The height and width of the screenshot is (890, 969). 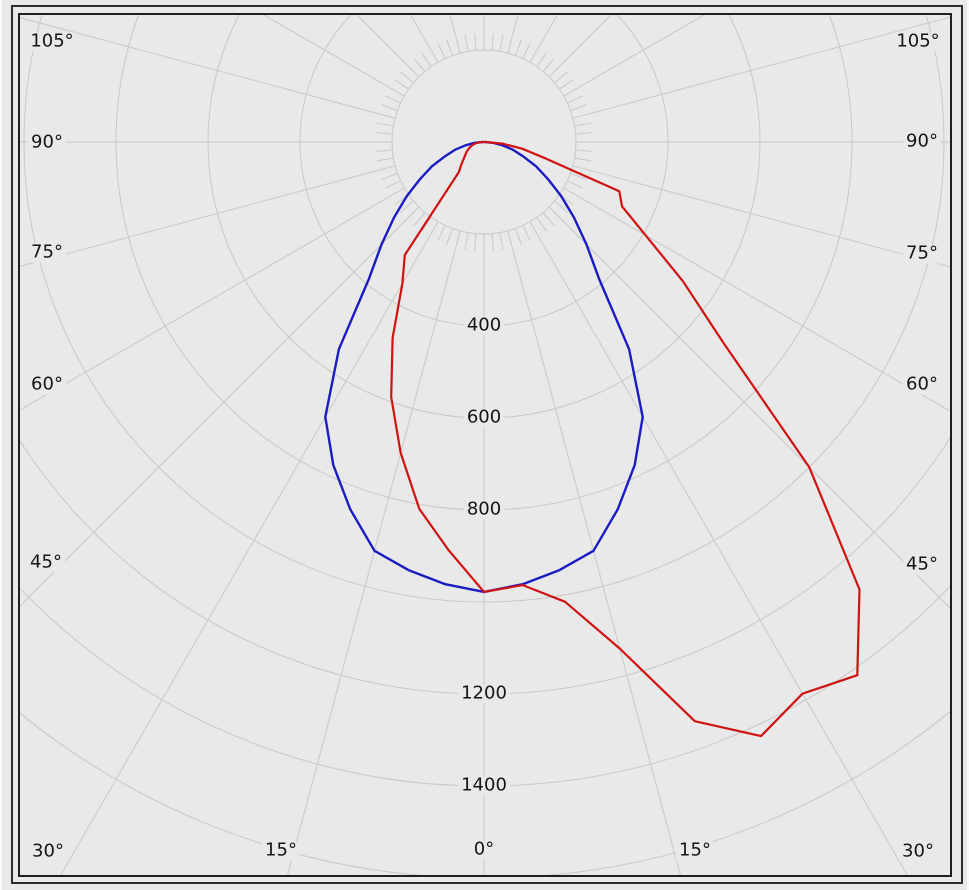 What do you see at coordinates (1, 445) in the screenshot?
I see `window-edge-highlight-left` at bounding box center [1, 445].